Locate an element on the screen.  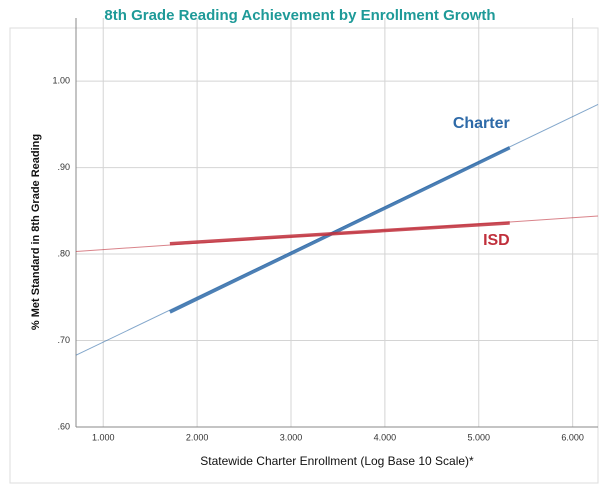
x-tick-label: 6.000 is located at coordinates (572, 437).